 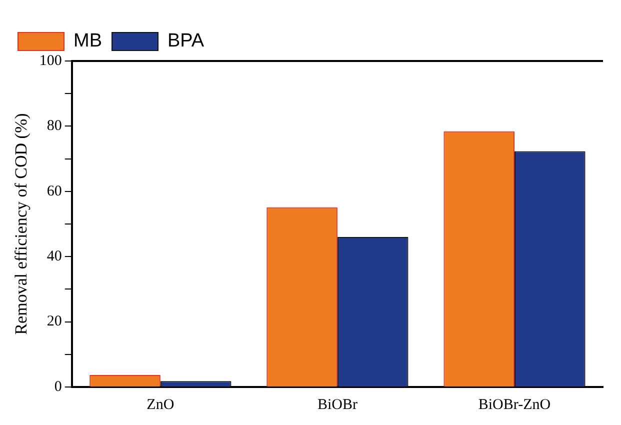 I want to click on y-tick-label: 80, so click(x=54, y=126).